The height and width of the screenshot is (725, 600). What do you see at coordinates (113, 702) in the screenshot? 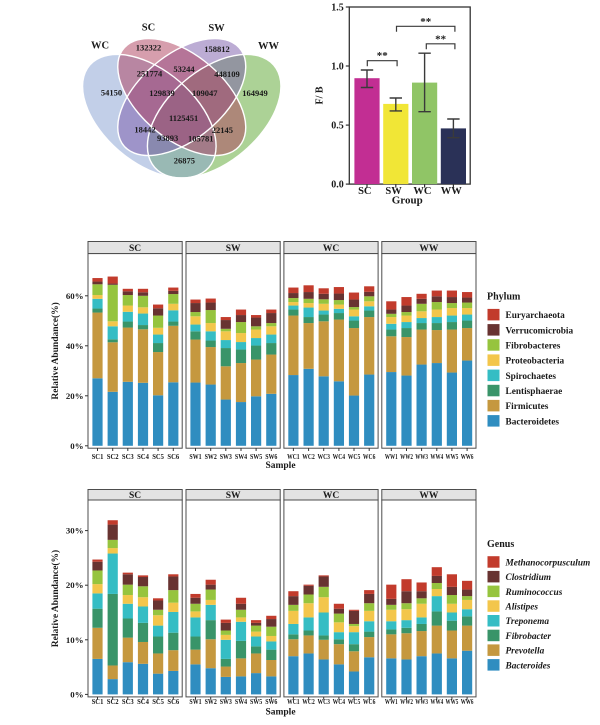
I see `svg-text: SC2` at bounding box center [113, 702].